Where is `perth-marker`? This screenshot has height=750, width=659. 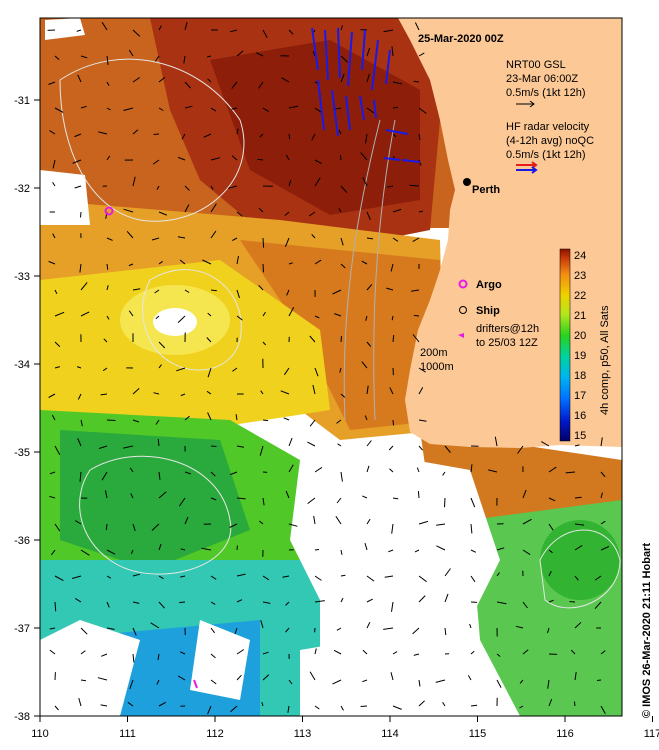
perth-marker is located at coordinates (467, 182).